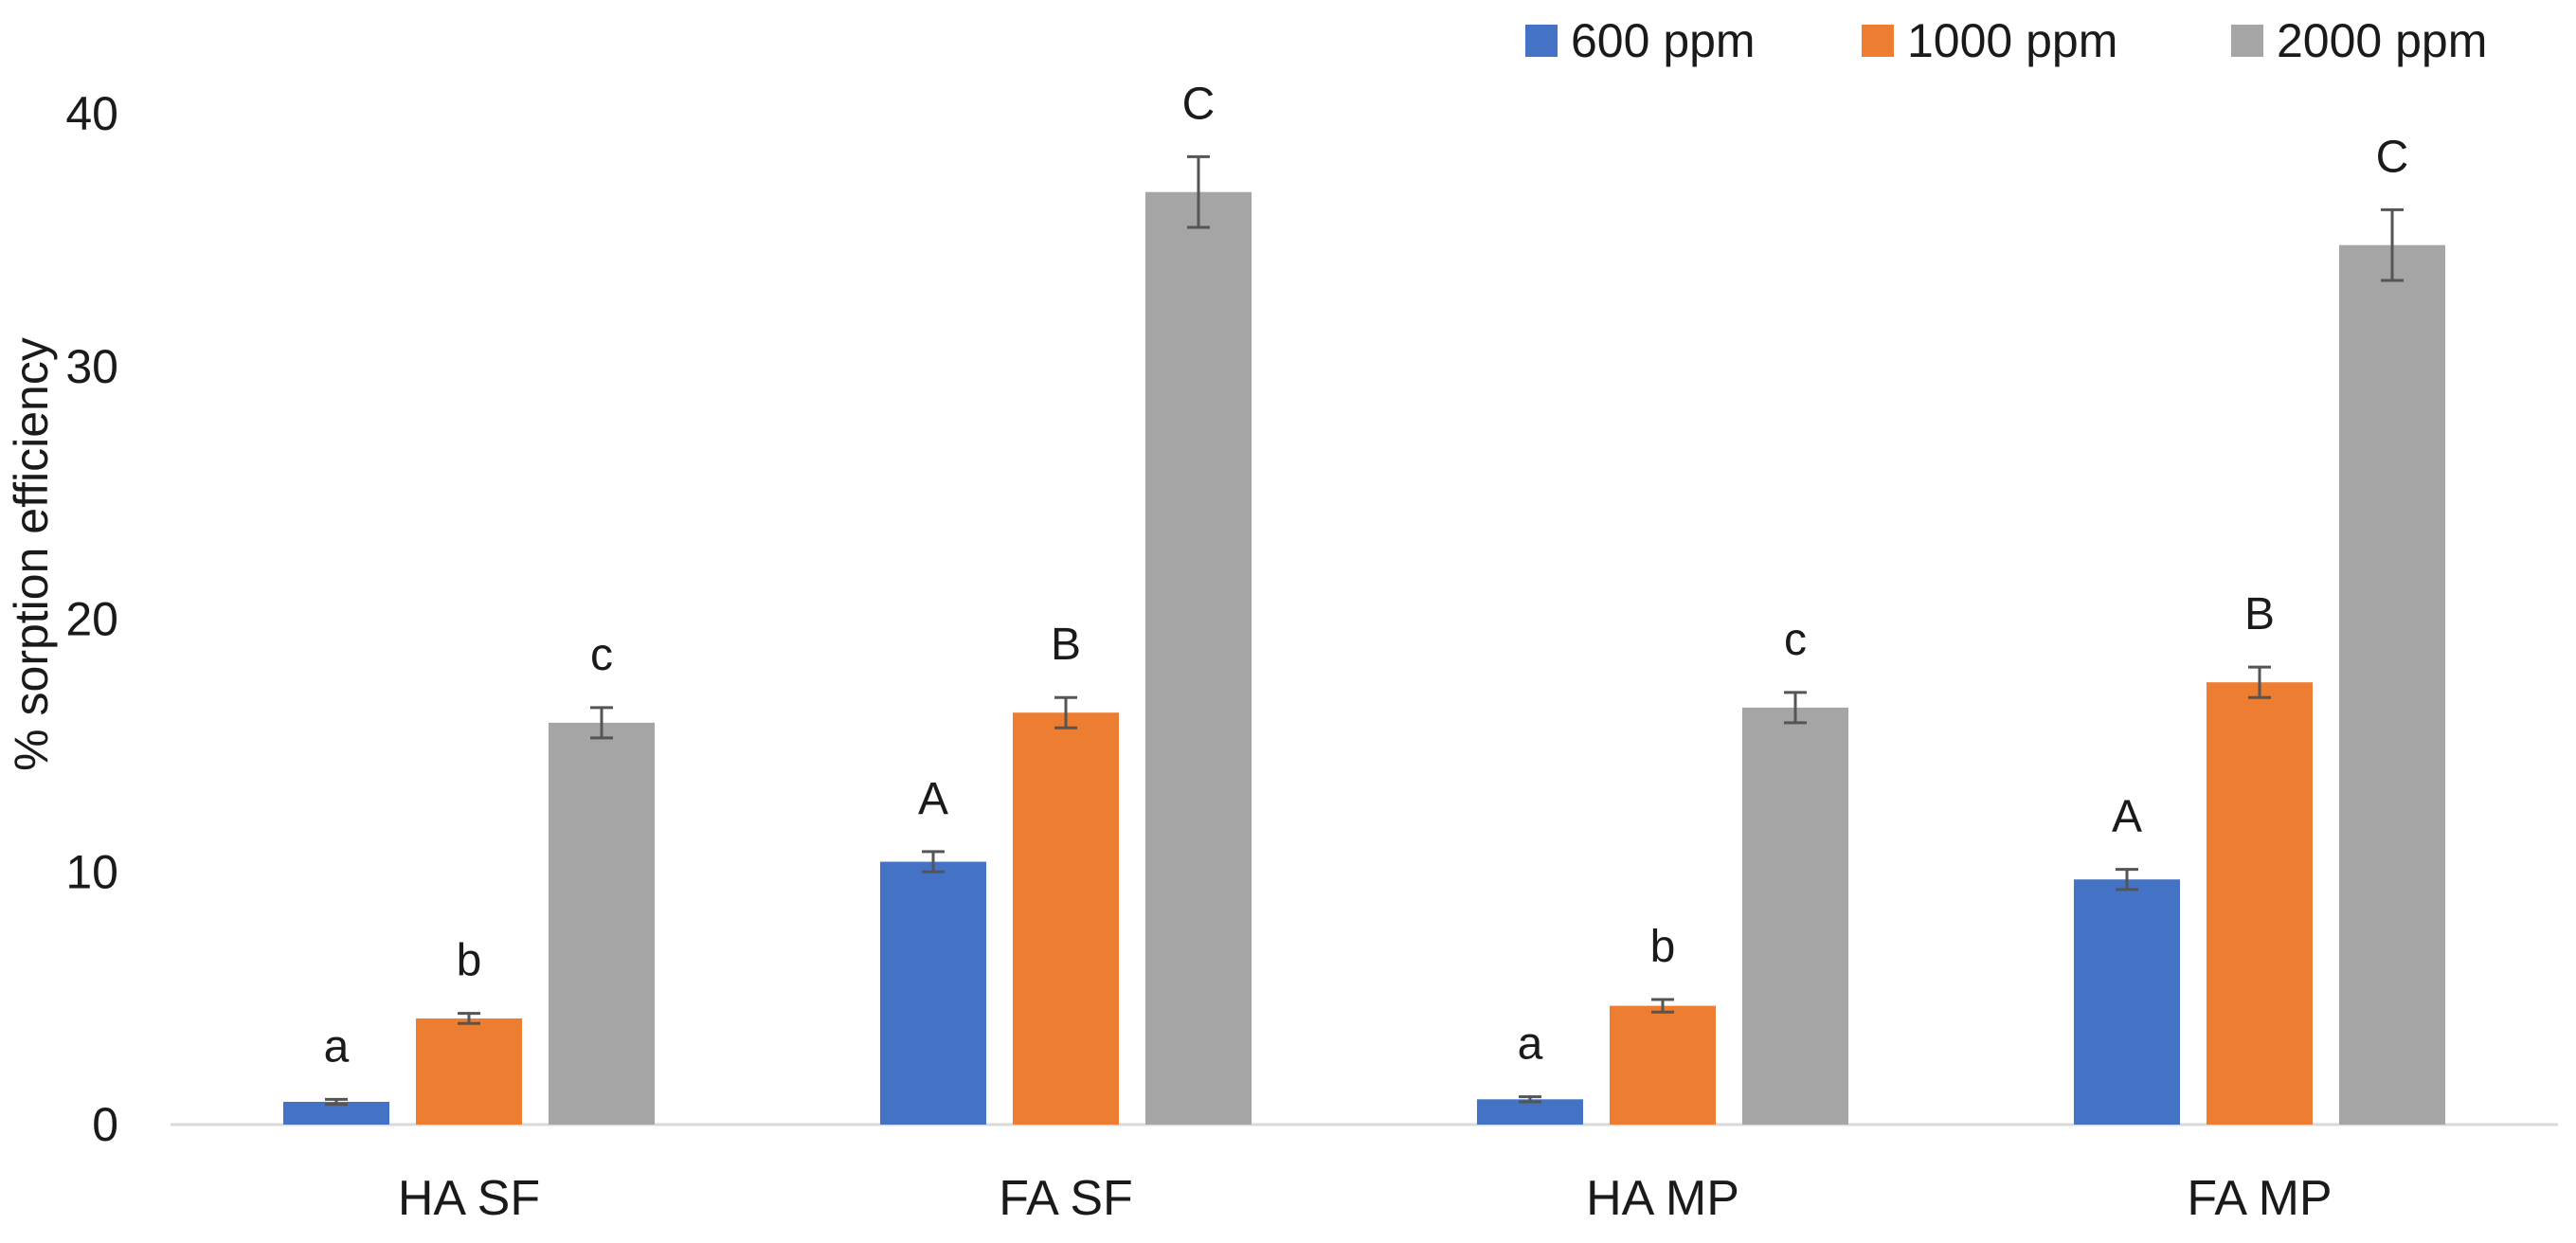 The height and width of the screenshot is (1243, 2576). Describe the element at coordinates (91, 113) in the screenshot. I see `y-tick-label: 40` at that location.